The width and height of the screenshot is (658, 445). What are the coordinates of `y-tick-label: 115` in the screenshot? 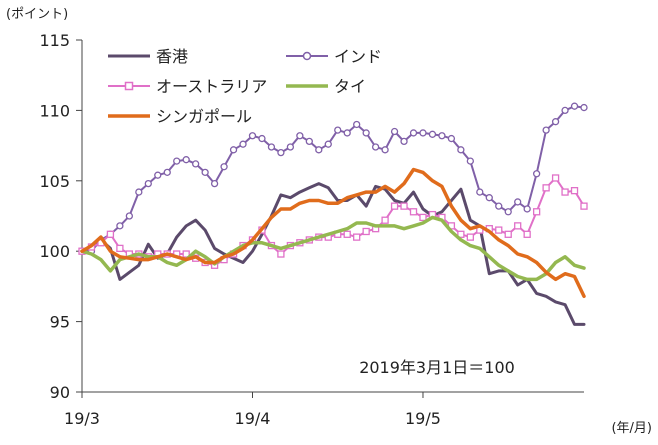 It's located at (54, 40).